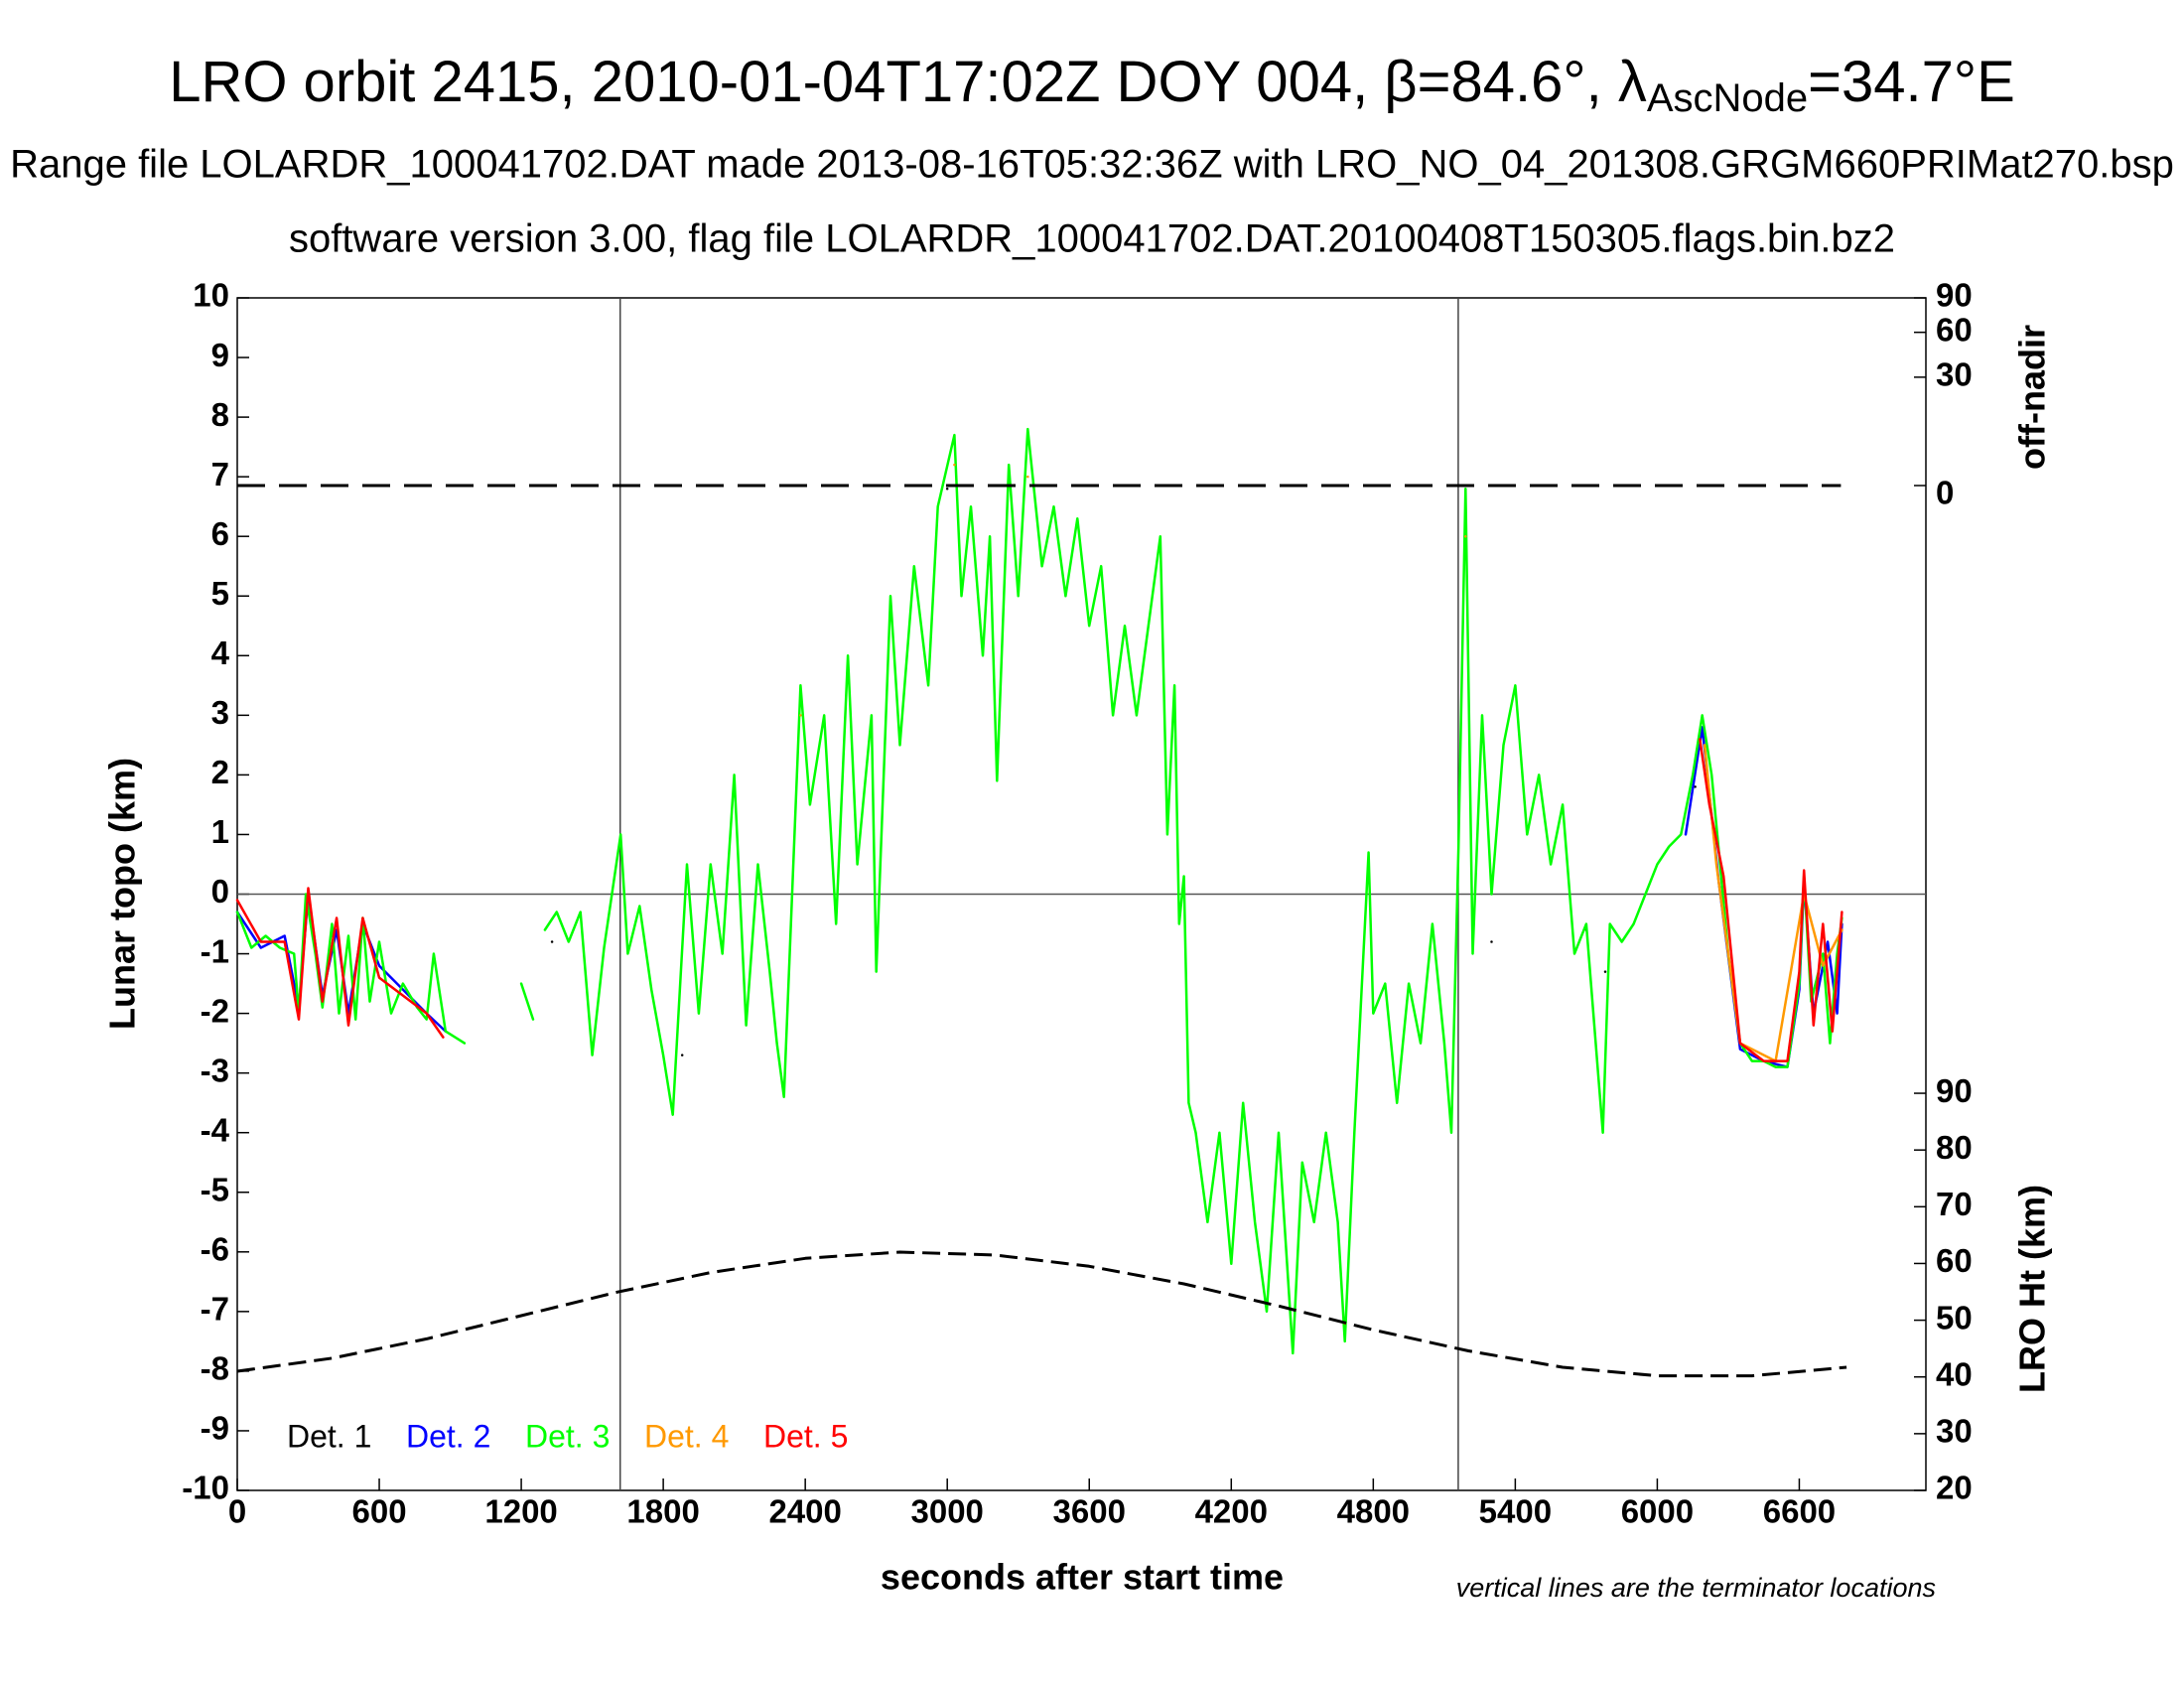 This screenshot has height=1688, width=2184. What do you see at coordinates (379, 1511) in the screenshot?
I see `x-tick-label: 600` at bounding box center [379, 1511].